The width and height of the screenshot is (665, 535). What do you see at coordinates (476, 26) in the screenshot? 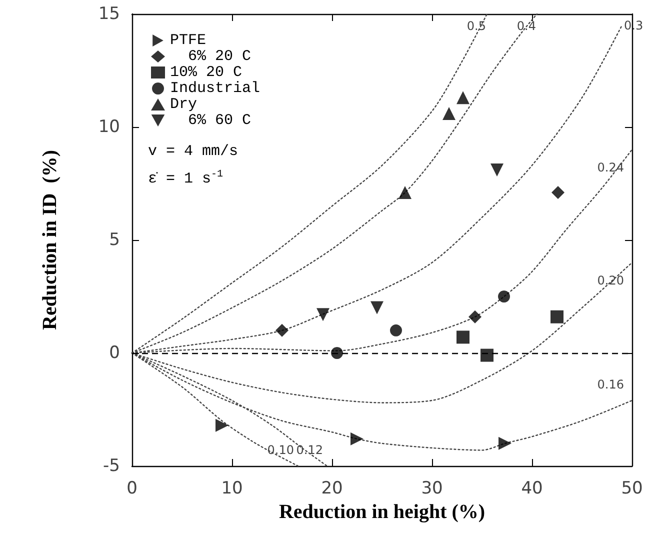
I see `series-label: 0.5` at bounding box center [476, 26].